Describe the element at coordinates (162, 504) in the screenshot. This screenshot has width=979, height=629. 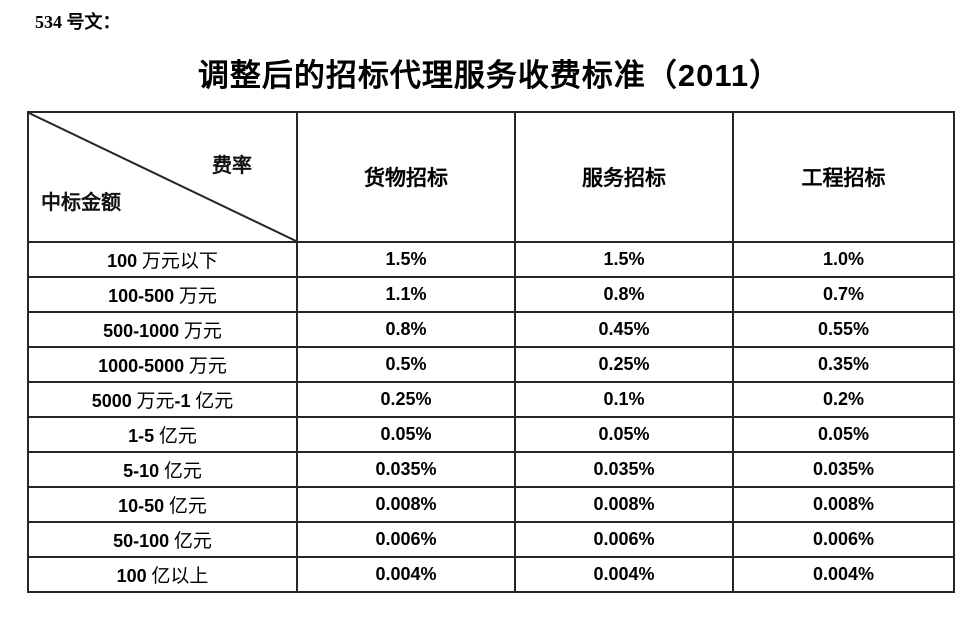
I see `row-label: 10-50 亿元` at that location.